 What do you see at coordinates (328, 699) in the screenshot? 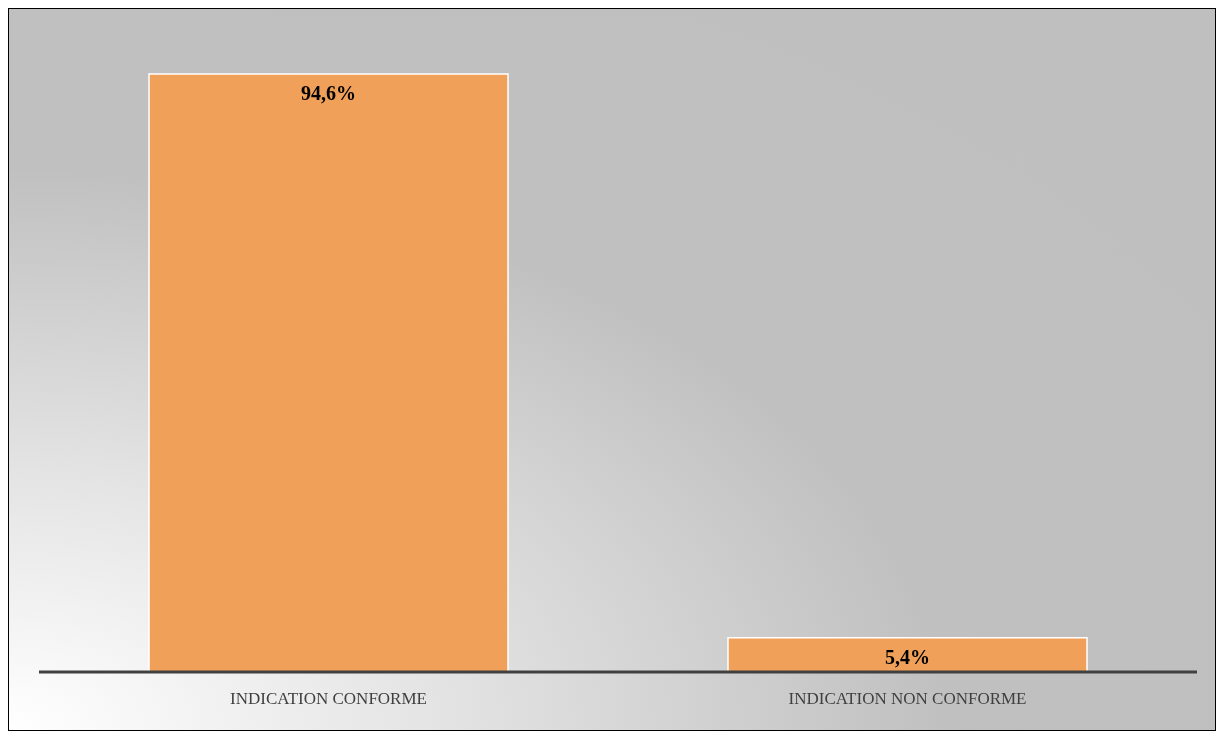
I see `x-tick-label: INDICATION CONFORME` at bounding box center [328, 699].